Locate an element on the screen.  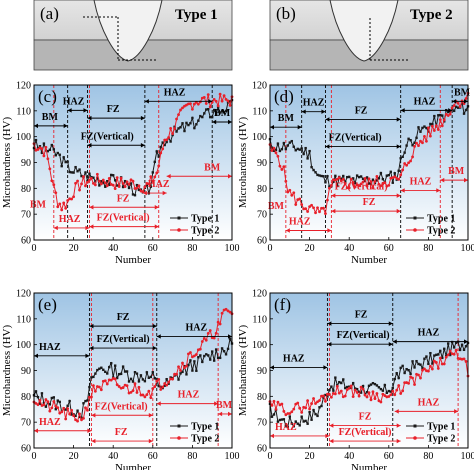
plot-background is located at coordinates (133, 370).